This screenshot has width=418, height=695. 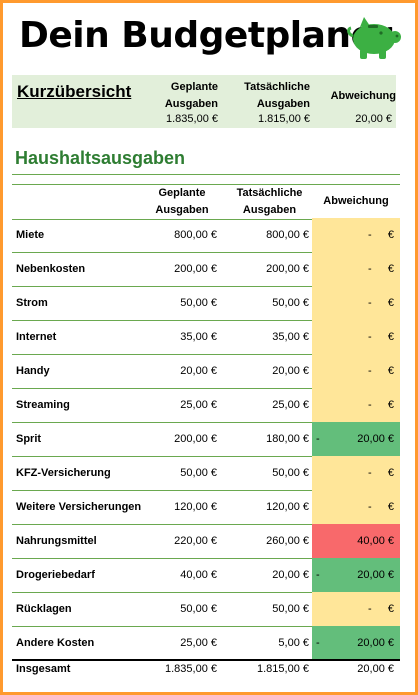 I want to click on deviation-cell: 40,00 €, so click(x=356, y=541).